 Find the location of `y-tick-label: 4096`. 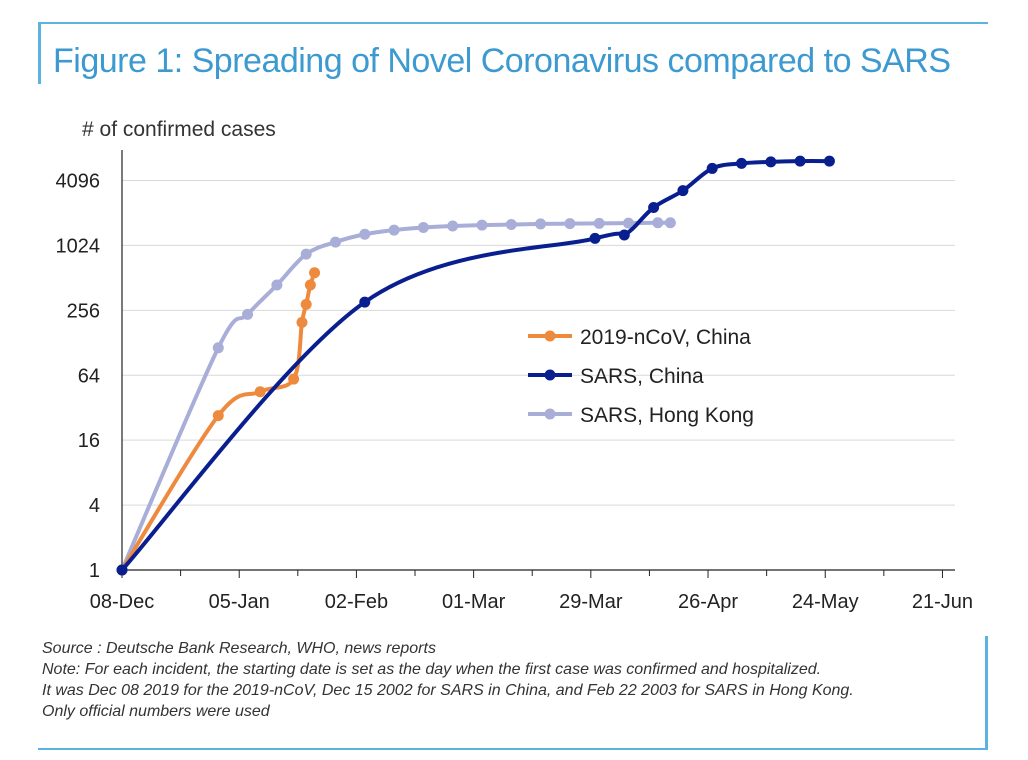

y-tick-label: 4096 is located at coordinates (78, 182).